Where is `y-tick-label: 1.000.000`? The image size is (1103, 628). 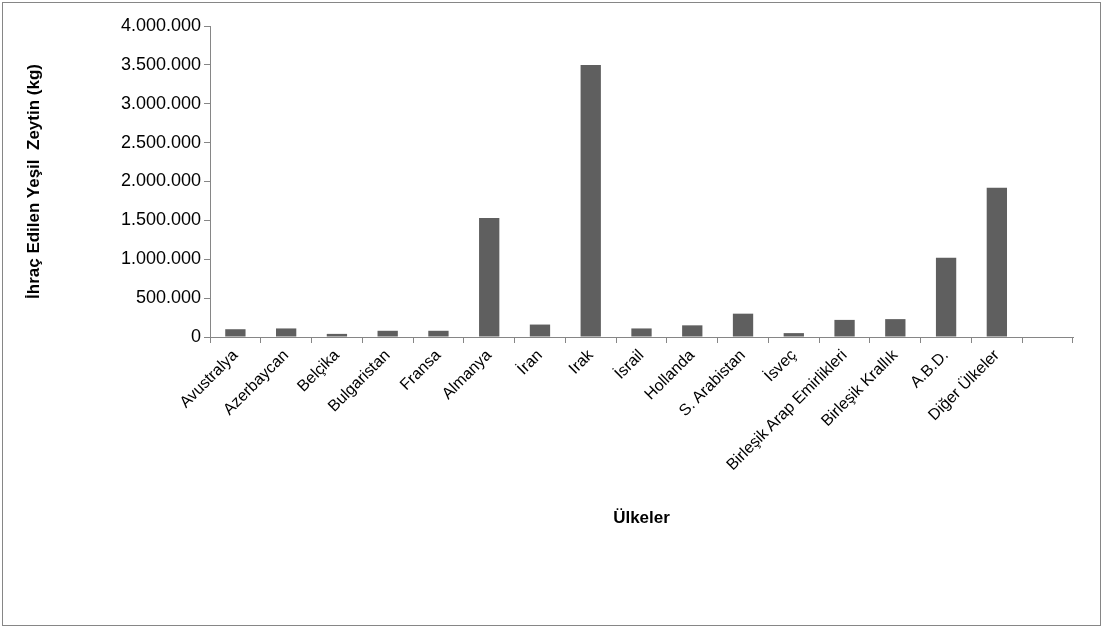
y-tick-label: 1.000.000 is located at coordinates (160, 258).